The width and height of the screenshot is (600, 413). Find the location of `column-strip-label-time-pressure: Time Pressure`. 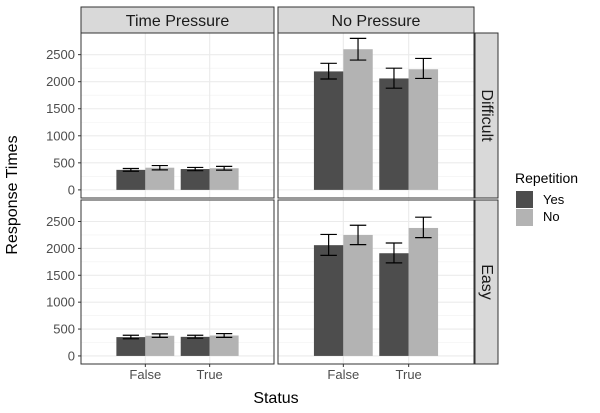

column-strip-label-time-pressure: Time Pressure is located at coordinates (178, 21).